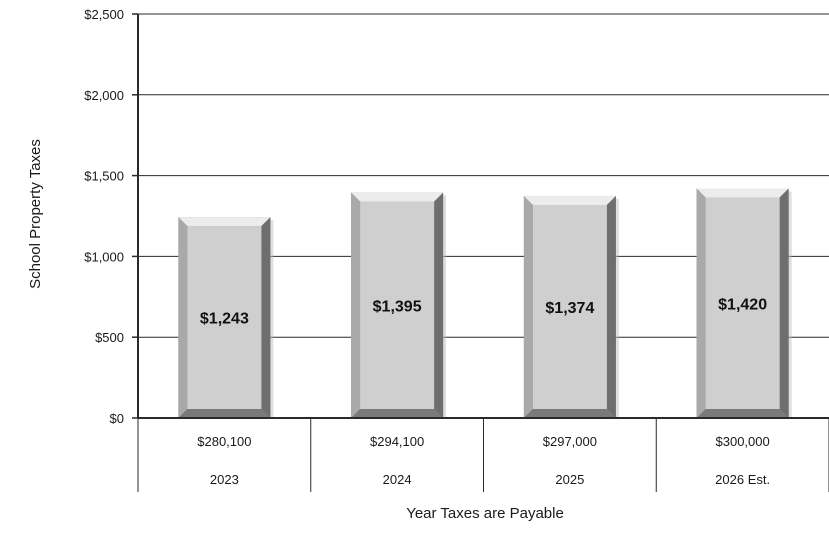  I want to click on bar-value-label: $1,395, so click(397, 306).